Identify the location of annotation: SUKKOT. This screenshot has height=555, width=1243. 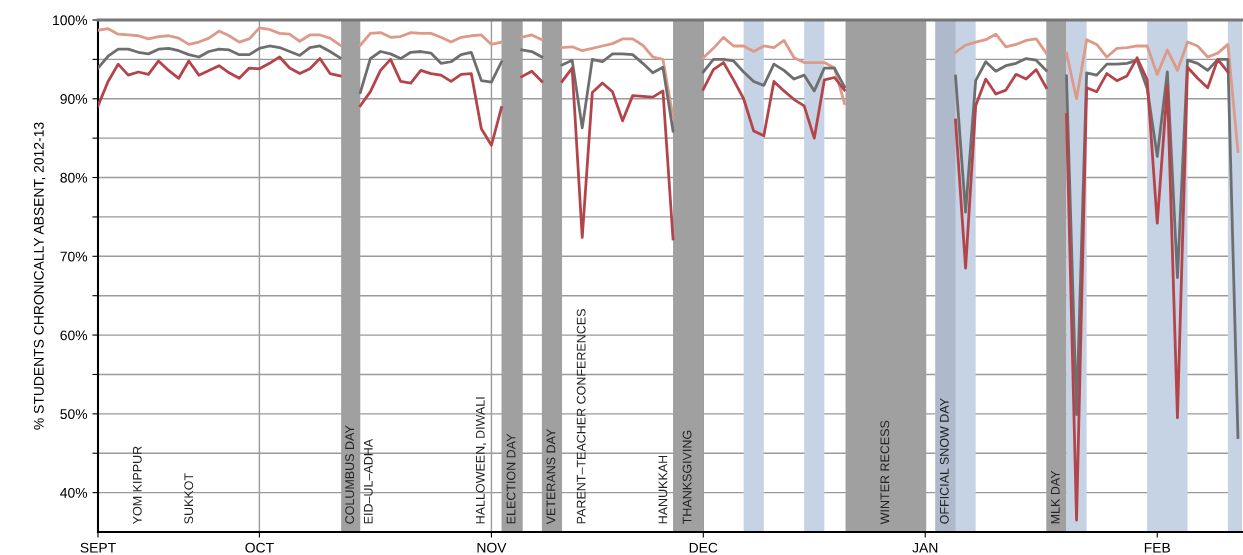
(189, 498).